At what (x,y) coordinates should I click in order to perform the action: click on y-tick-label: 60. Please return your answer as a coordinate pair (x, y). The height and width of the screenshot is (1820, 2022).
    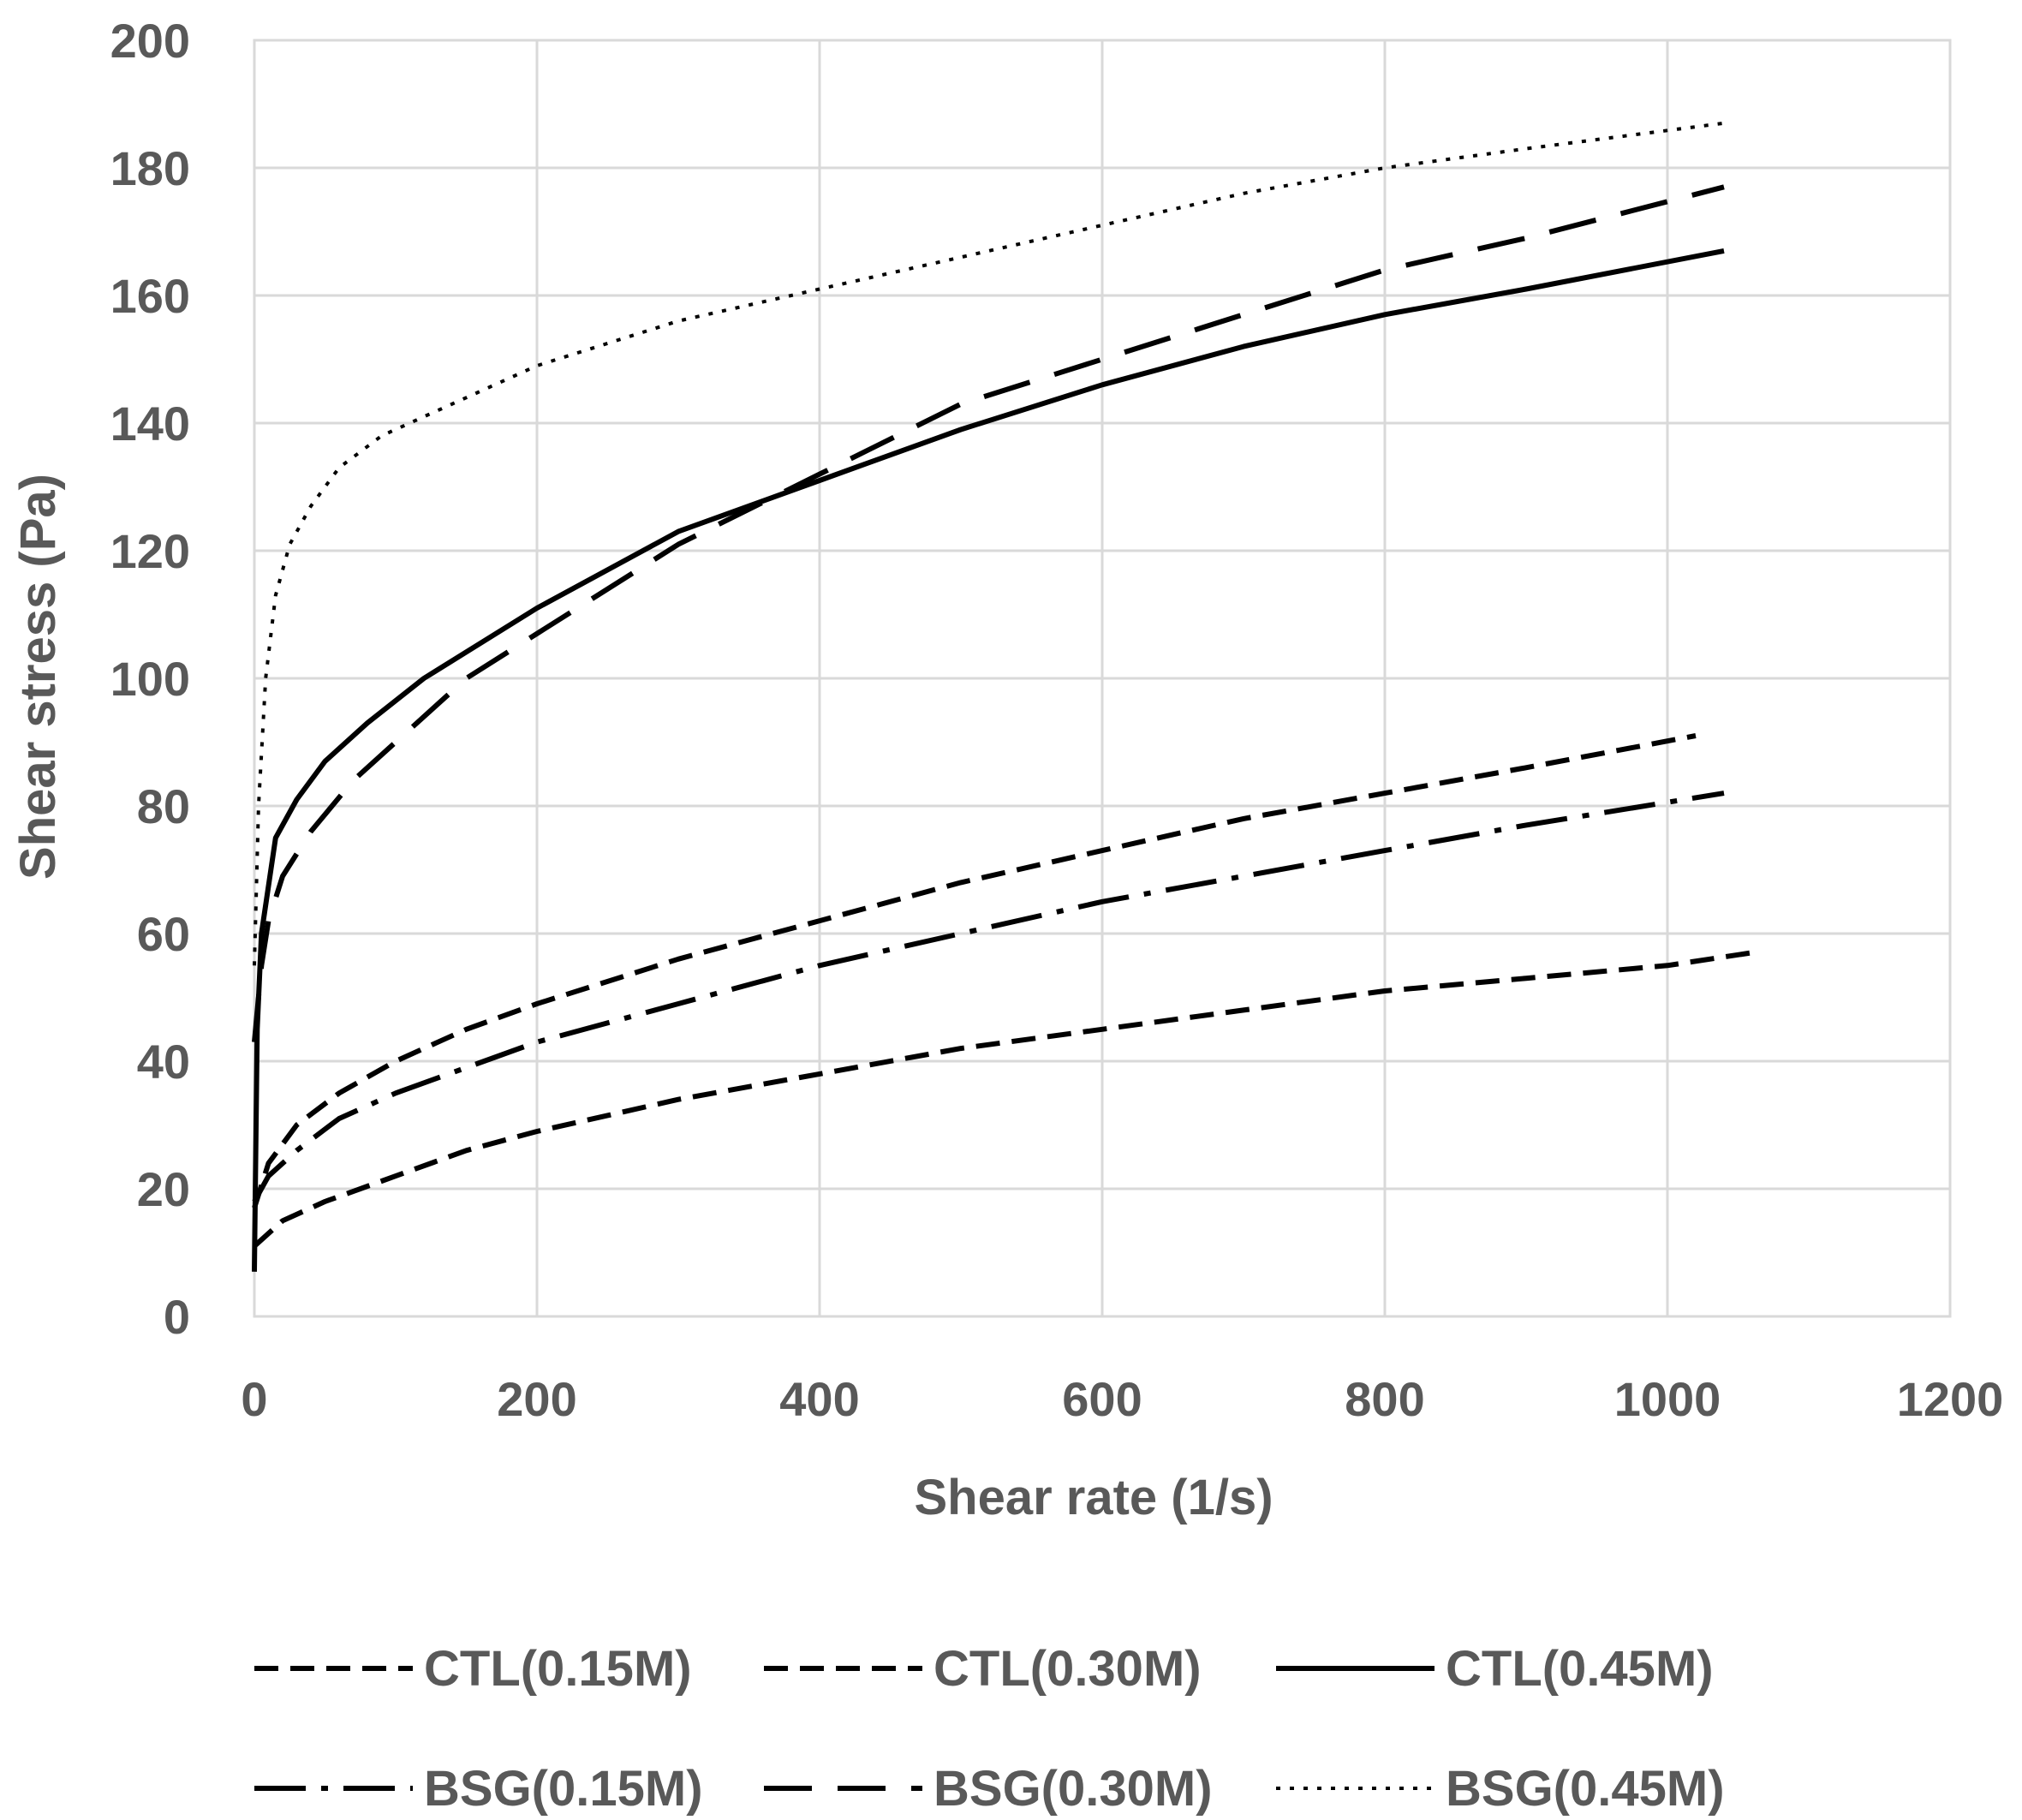
    Looking at the image, I should click on (163, 934).